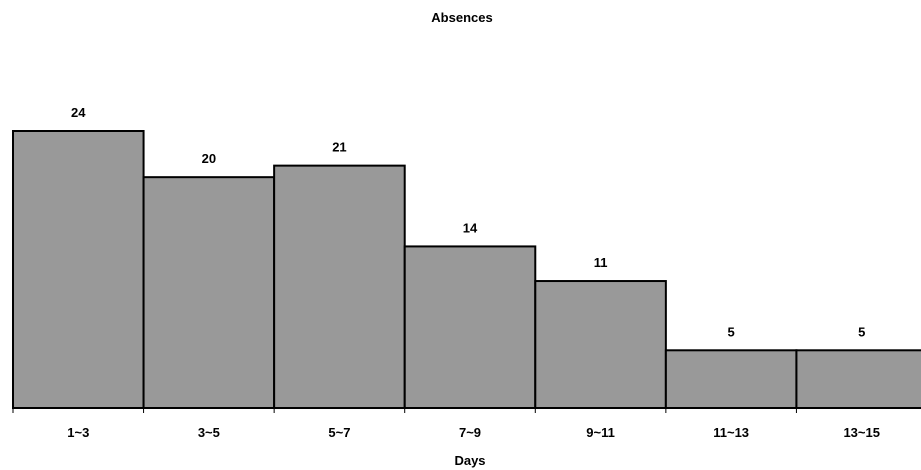  What do you see at coordinates (600, 345) in the screenshot?
I see `bar-9~11` at bounding box center [600, 345].